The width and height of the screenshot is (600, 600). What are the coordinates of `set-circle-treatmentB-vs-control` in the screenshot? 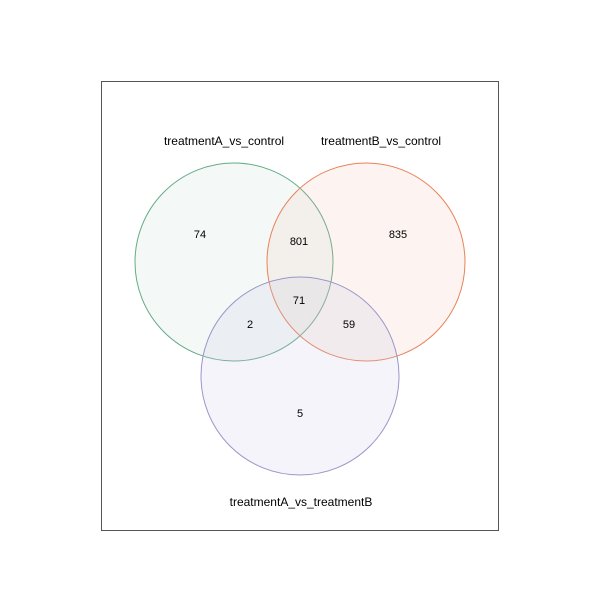 It's located at (366, 262).